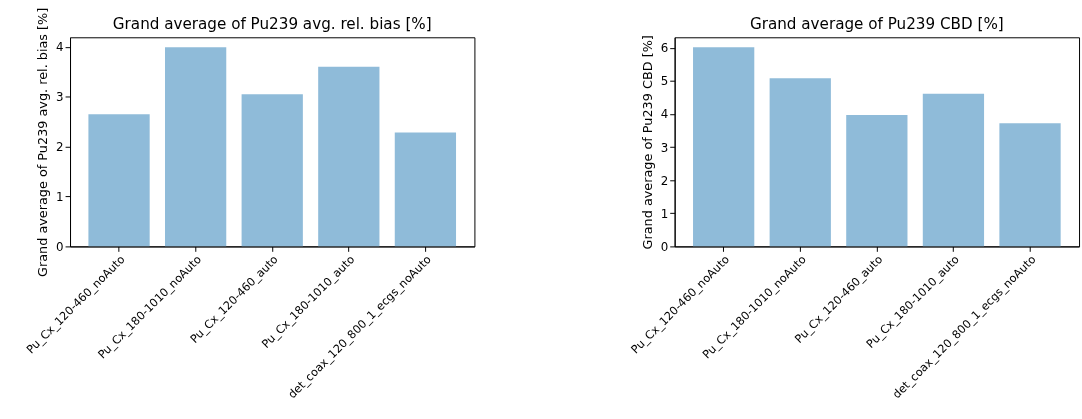  Describe the element at coordinates (272, 24) in the screenshot. I see `chart-title: Grand average of Pu239 avg. rel. bias [%]` at that location.